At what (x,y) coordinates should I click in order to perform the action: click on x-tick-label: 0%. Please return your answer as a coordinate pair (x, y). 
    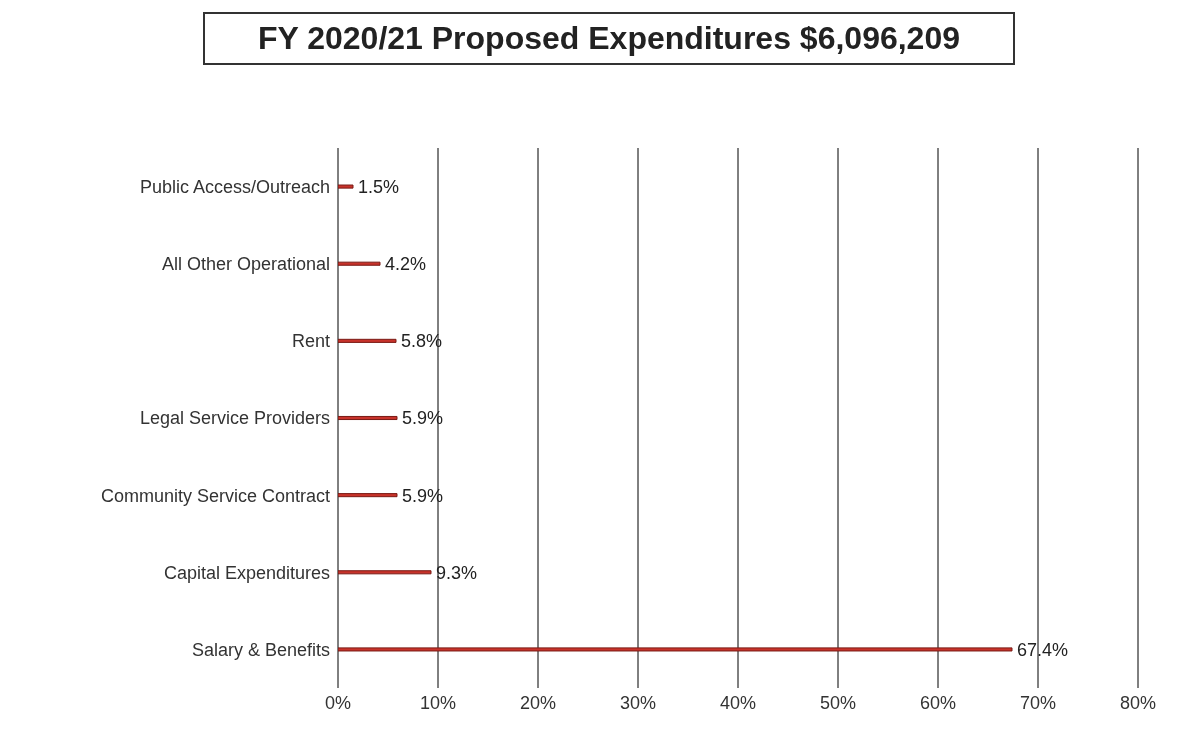
    Looking at the image, I should click on (338, 702).